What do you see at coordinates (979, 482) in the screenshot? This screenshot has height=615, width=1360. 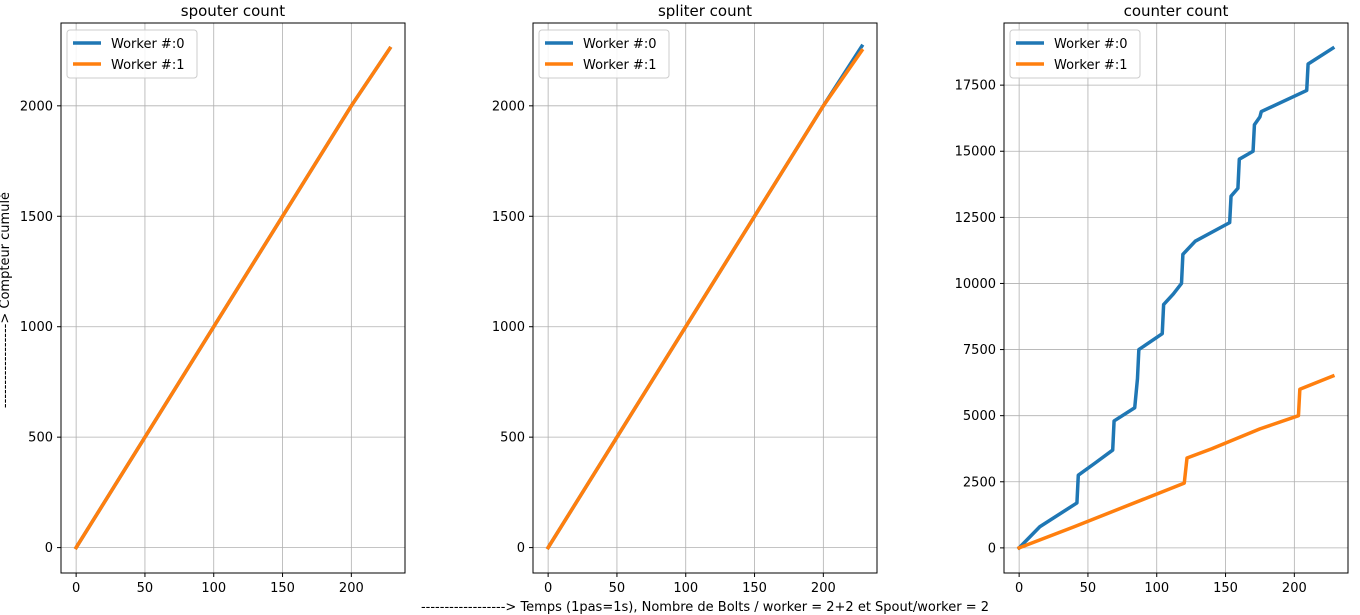 I see `y-tick-label: 2500` at bounding box center [979, 482].